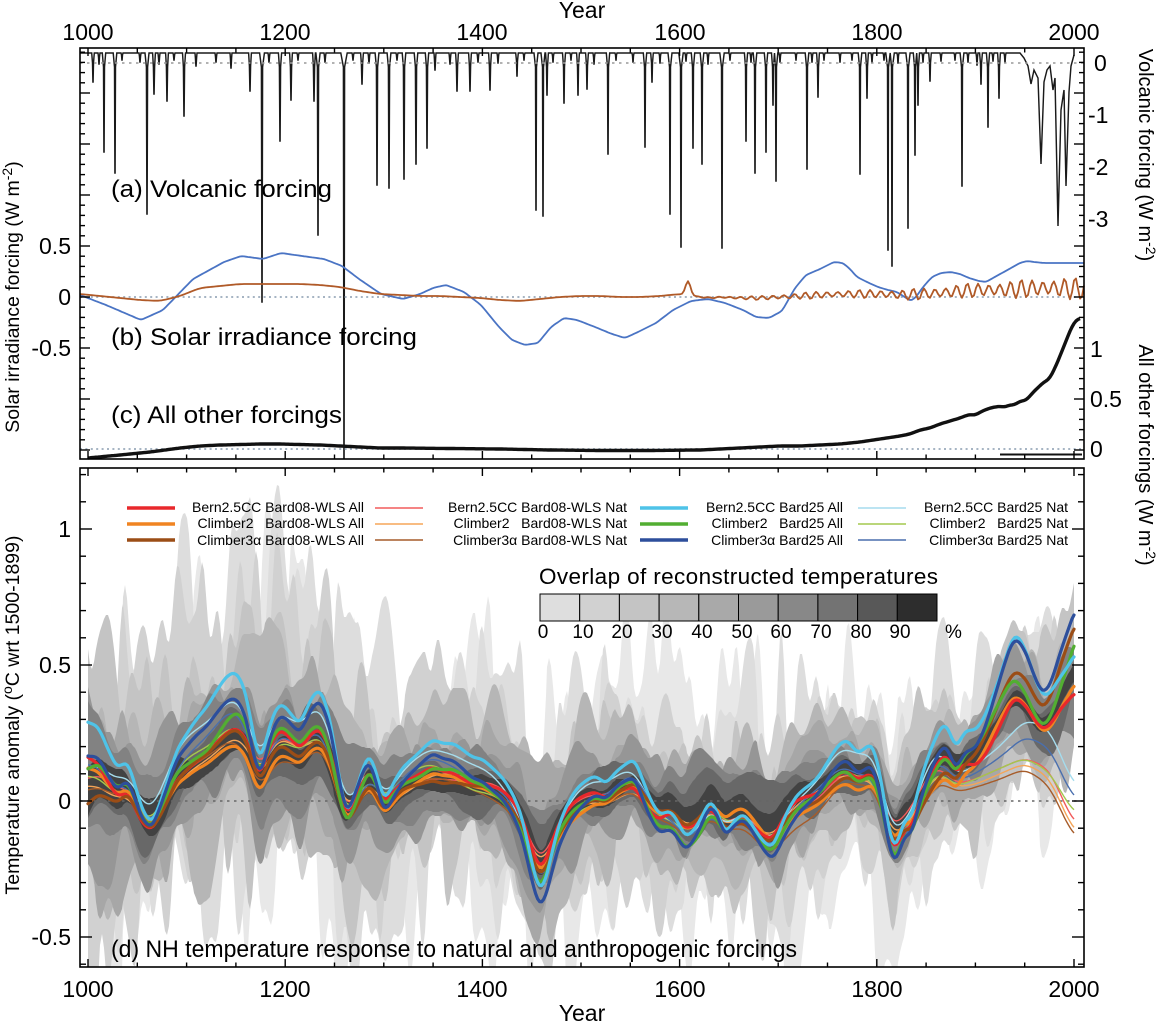 Image resolution: width=1158 pixels, height=1024 pixels. What do you see at coordinates (1098, 167) in the screenshot?
I see `svg-text: -2` at bounding box center [1098, 167].